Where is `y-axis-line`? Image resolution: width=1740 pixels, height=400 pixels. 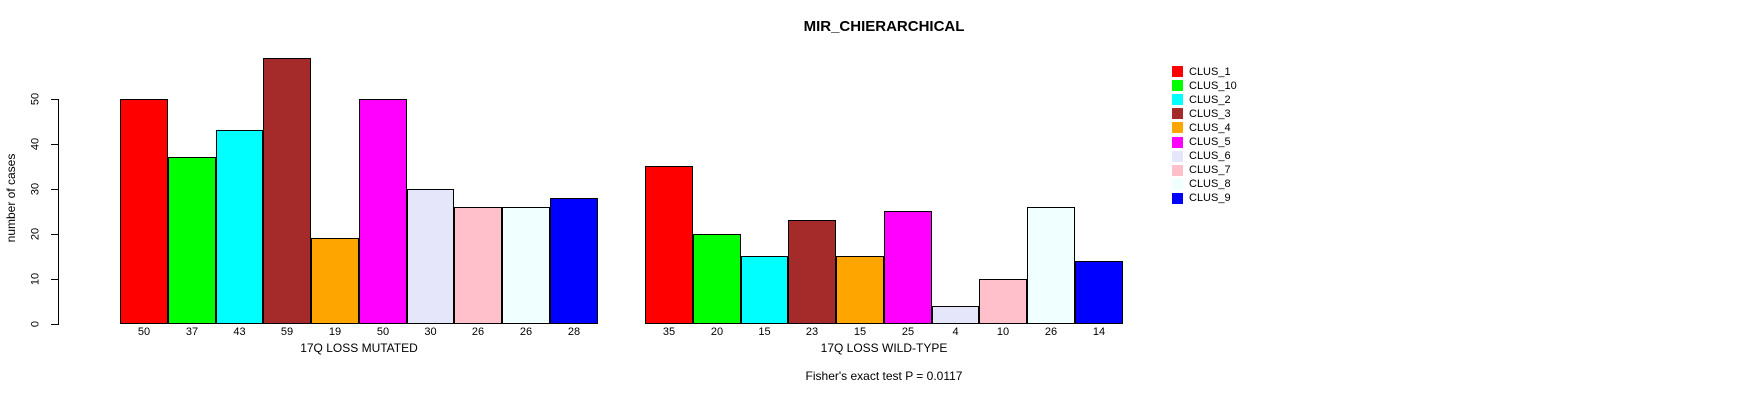
y-axis-line is located at coordinates (58, 212).